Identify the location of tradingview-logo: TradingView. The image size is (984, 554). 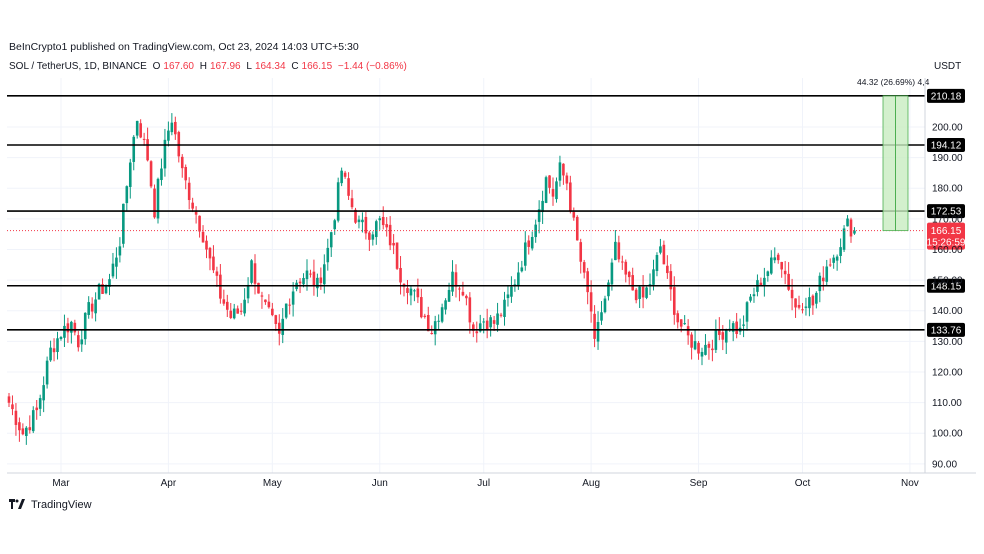
(50, 505).